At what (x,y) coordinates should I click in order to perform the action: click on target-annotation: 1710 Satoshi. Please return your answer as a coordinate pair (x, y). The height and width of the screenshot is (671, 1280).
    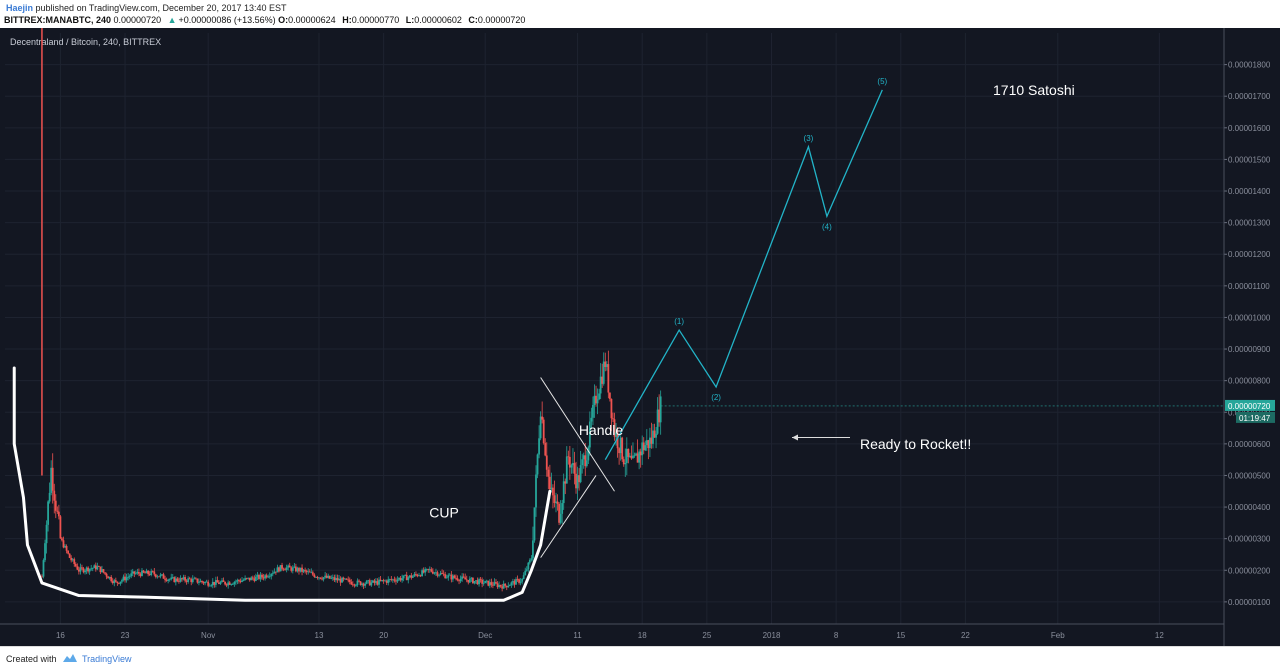
    Looking at the image, I should click on (1034, 90).